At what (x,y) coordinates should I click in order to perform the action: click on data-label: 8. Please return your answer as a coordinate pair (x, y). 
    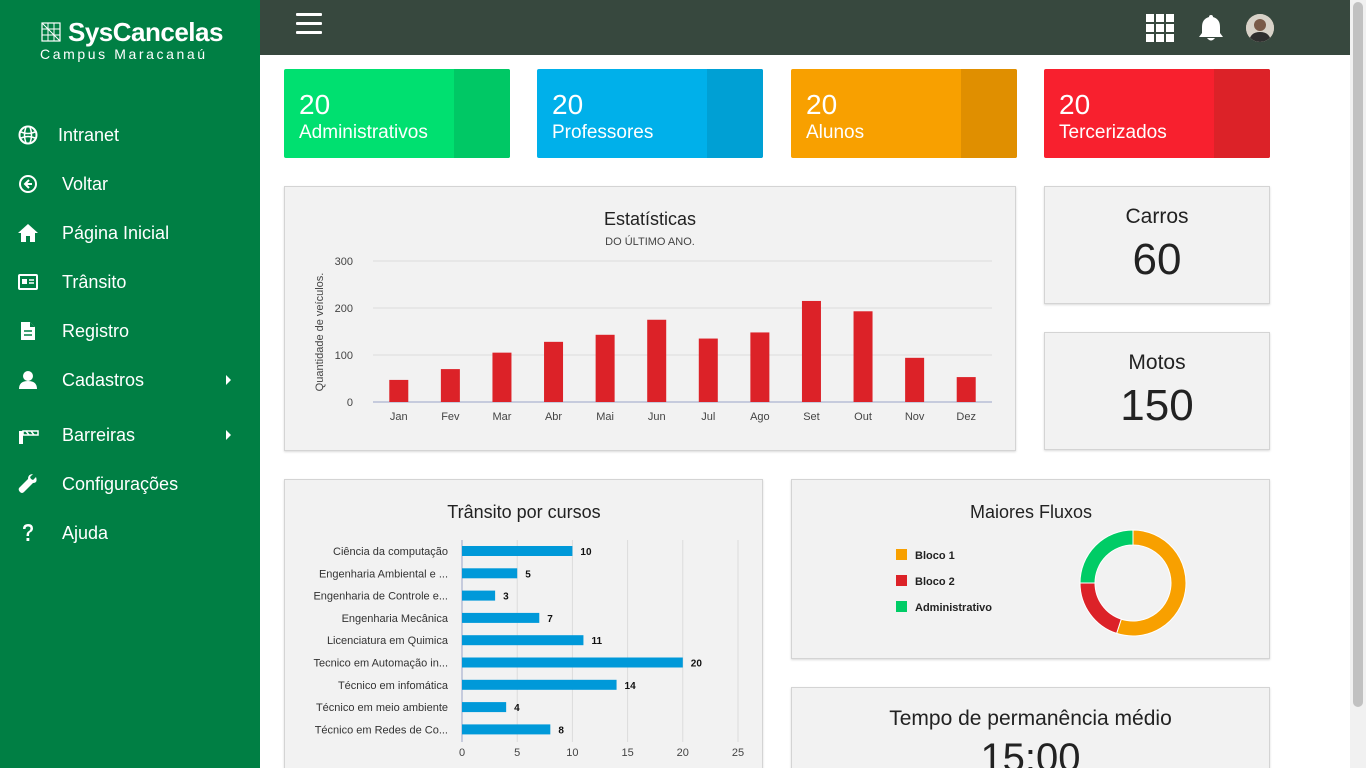
    Looking at the image, I should click on (561, 730).